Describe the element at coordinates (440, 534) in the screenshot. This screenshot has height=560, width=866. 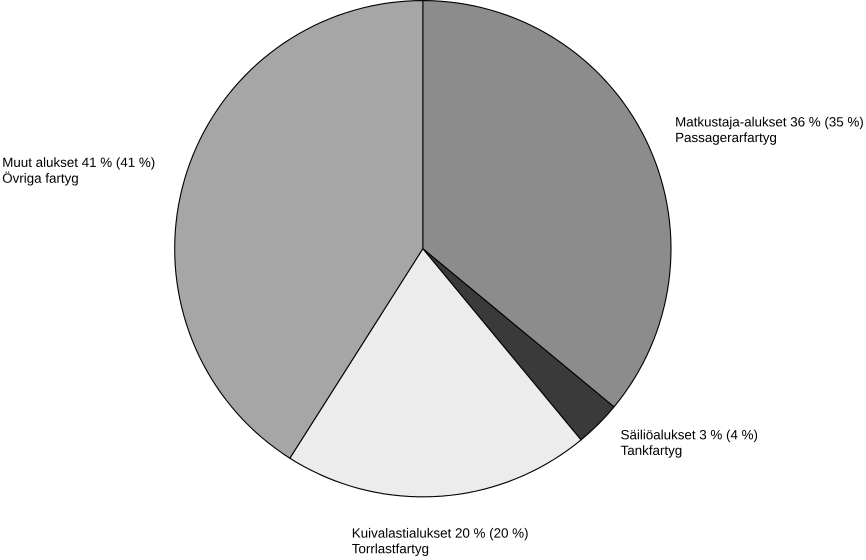
I see `slice-label: Kuivalastialukset 20 % (20 %)` at that location.